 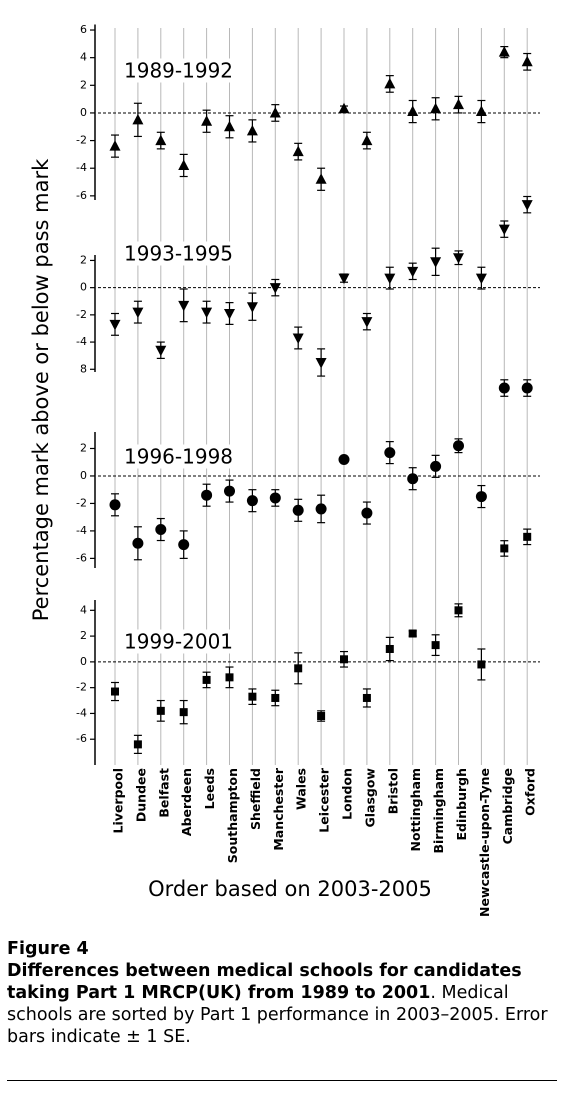 What do you see at coordinates (83, 368) in the screenshot?
I see `y-tick-label: 8` at bounding box center [83, 368].